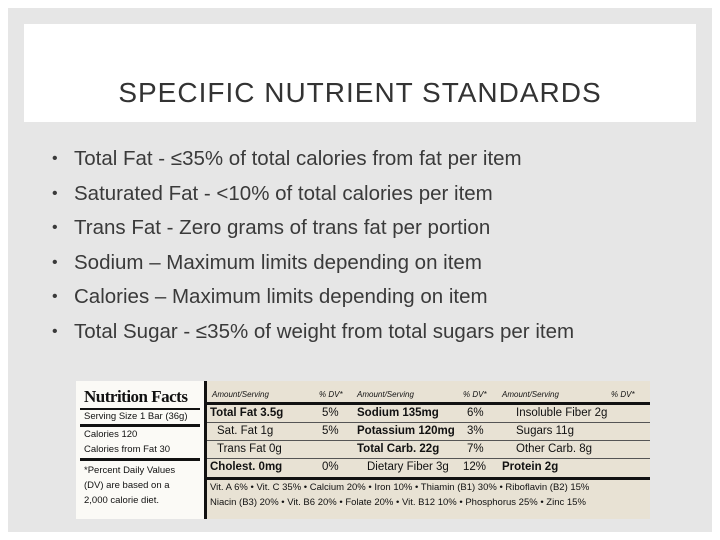 The height and width of the screenshot is (540, 720). Describe the element at coordinates (398, 413) in the screenshot. I see `nutrient-cell: Sodium 135mg` at that location.